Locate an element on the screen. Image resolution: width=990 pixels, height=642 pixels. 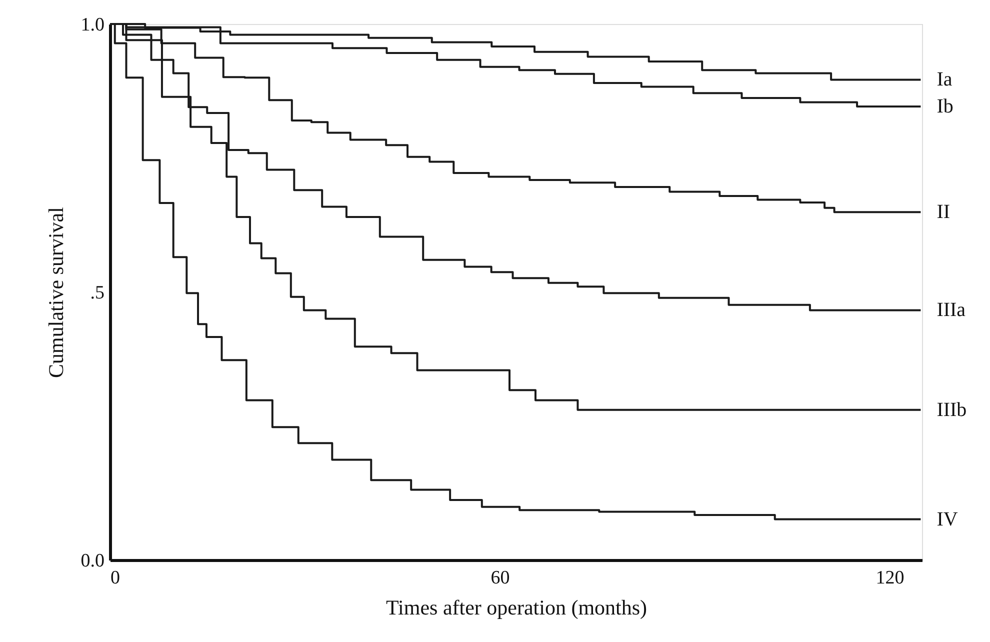
x-axis-title: Times after operation (months) is located at coordinates (517, 608).